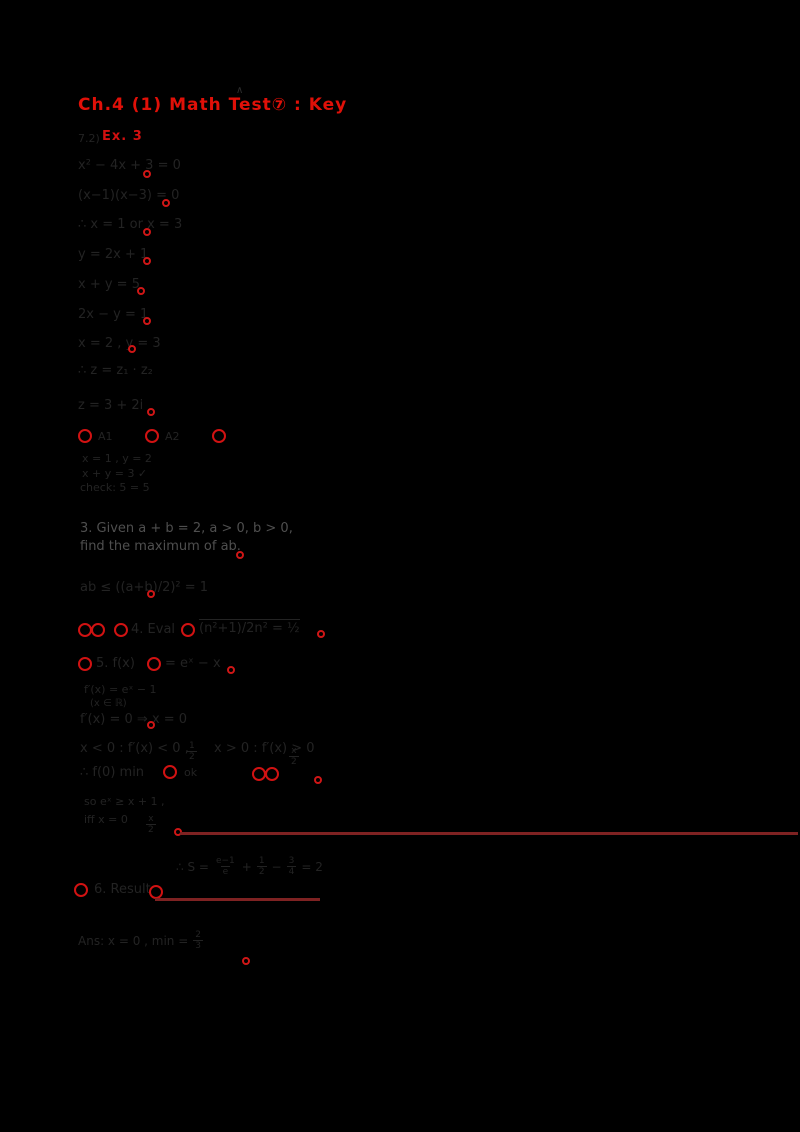 The image size is (800, 1132). Describe the element at coordinates (246, 866) in the screenshot. I see `operator: +` at that location.